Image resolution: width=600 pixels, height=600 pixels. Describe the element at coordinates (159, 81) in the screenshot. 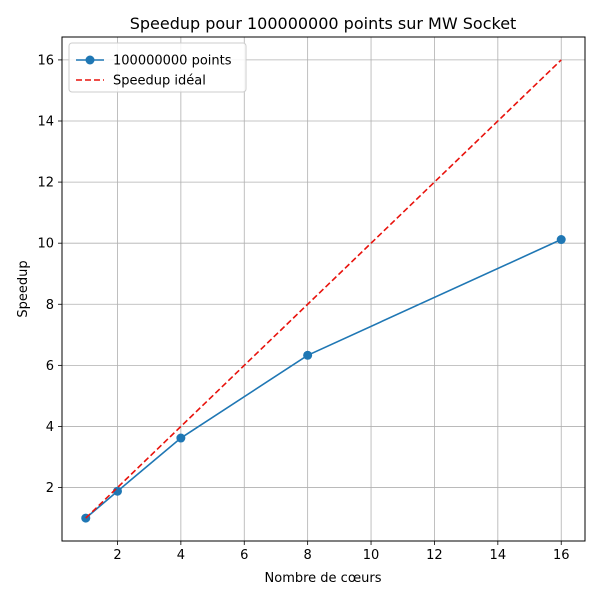

I see `legend-label: Speedup idéal` at that location.